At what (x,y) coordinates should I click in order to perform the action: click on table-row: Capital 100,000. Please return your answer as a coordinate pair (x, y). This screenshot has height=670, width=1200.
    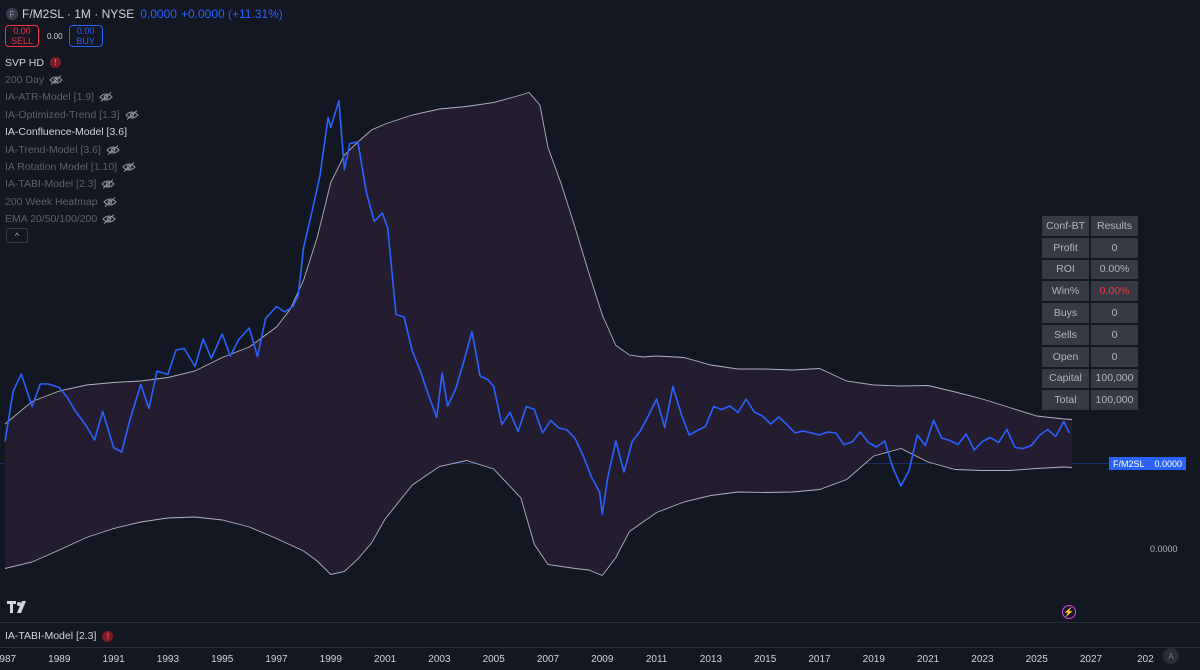
    Looking at the image, I should click on (1090, 378).